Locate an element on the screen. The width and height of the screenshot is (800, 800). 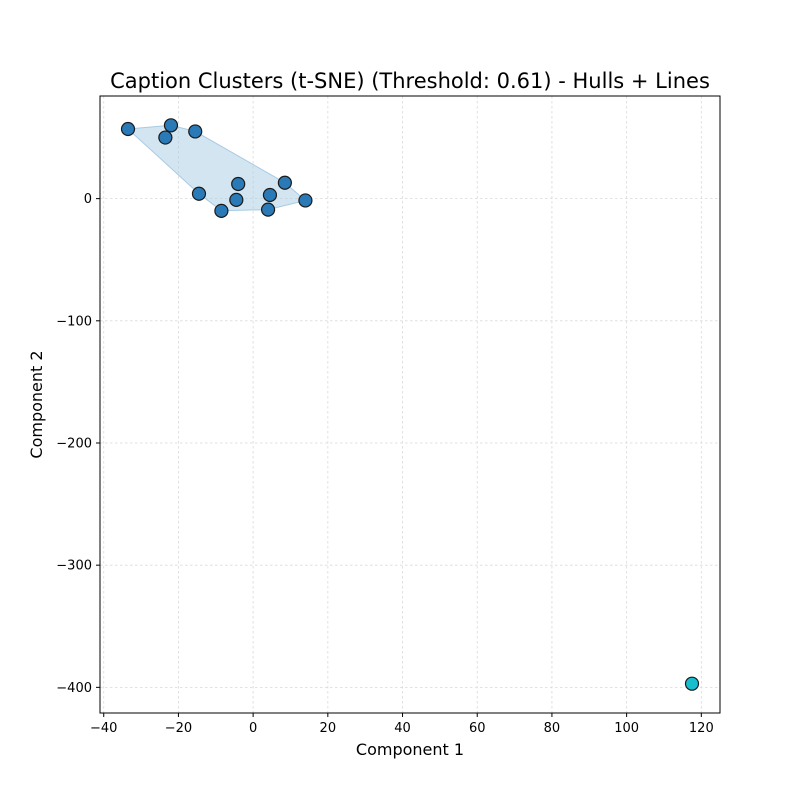
y-axis-label: Component 2 is located at coordinates (36, 404).